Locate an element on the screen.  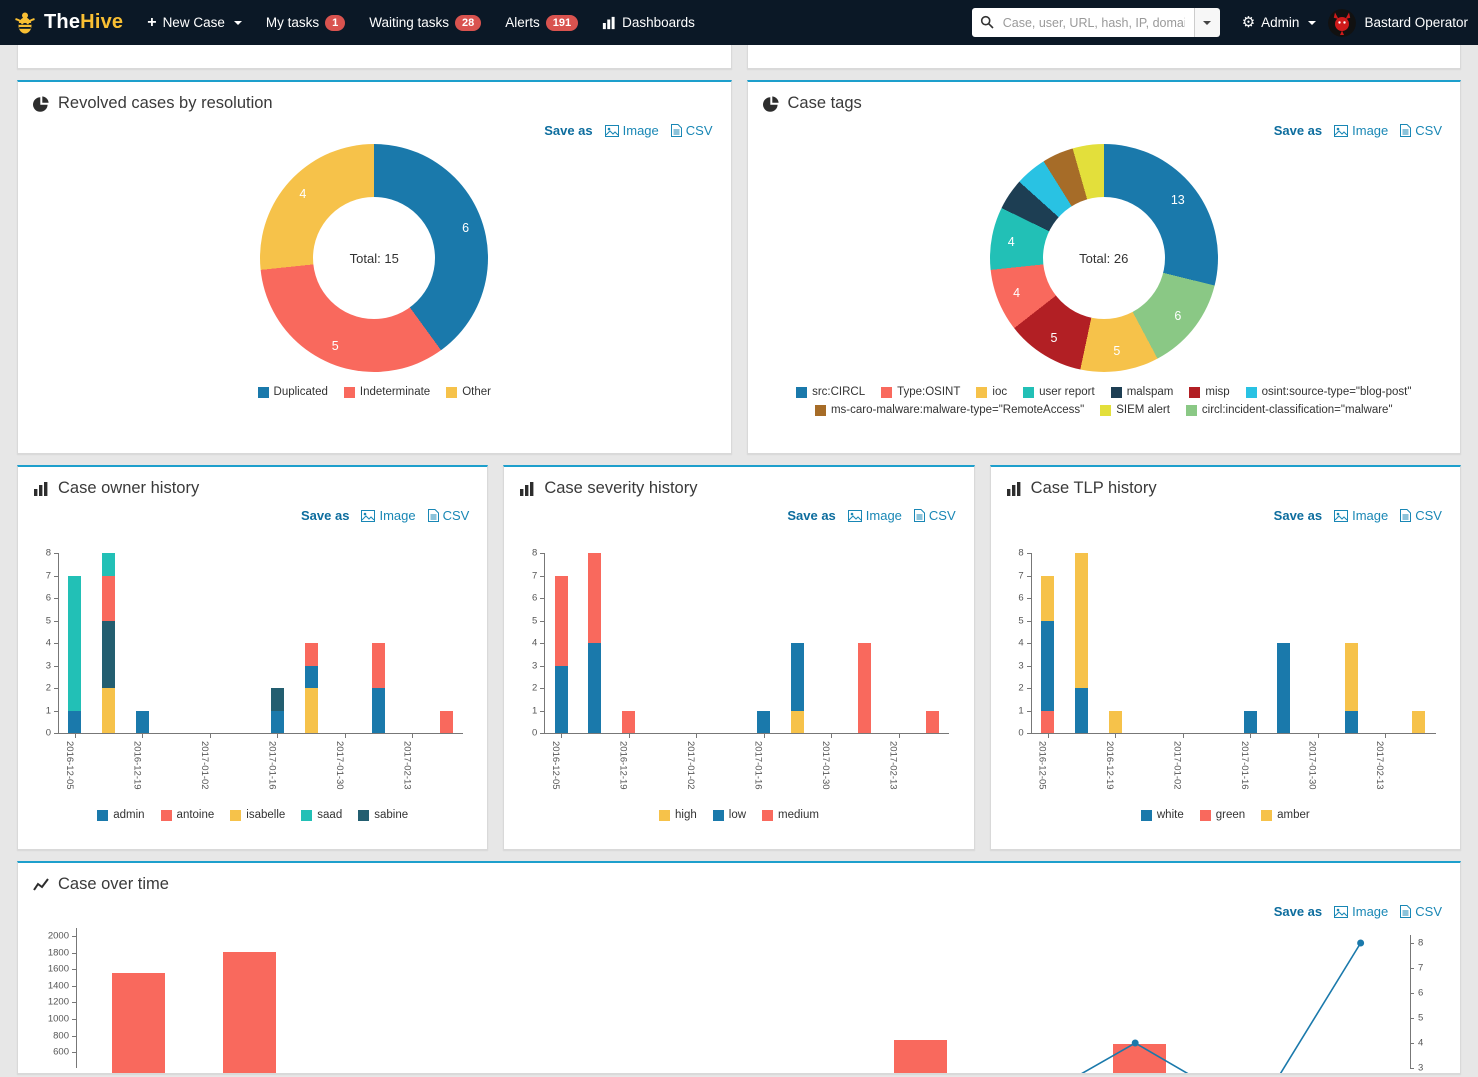
left-axis-tick-label: 600 is located at coordinates (61, 1052).